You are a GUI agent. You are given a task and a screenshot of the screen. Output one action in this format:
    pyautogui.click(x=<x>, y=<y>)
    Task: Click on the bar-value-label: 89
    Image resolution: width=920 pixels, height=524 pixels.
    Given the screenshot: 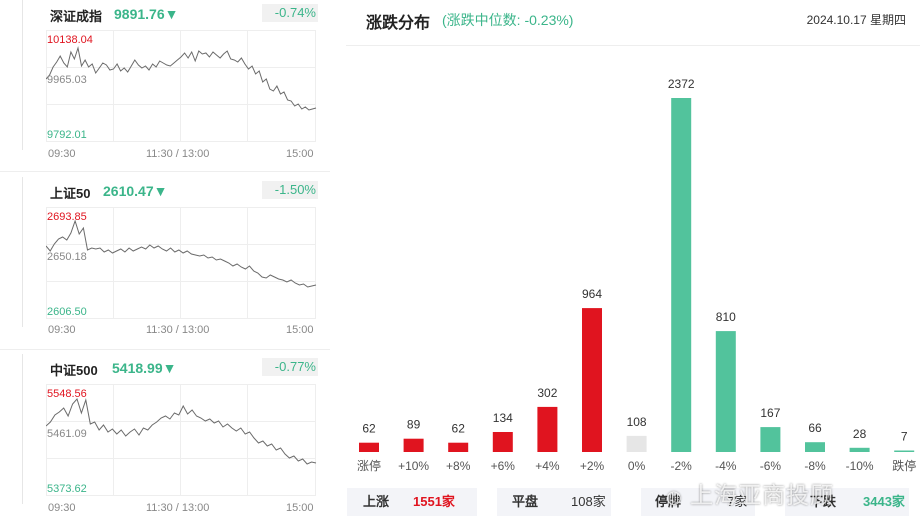 What is the action you would take?
    pyautogui.click(x=414, y=425)
    